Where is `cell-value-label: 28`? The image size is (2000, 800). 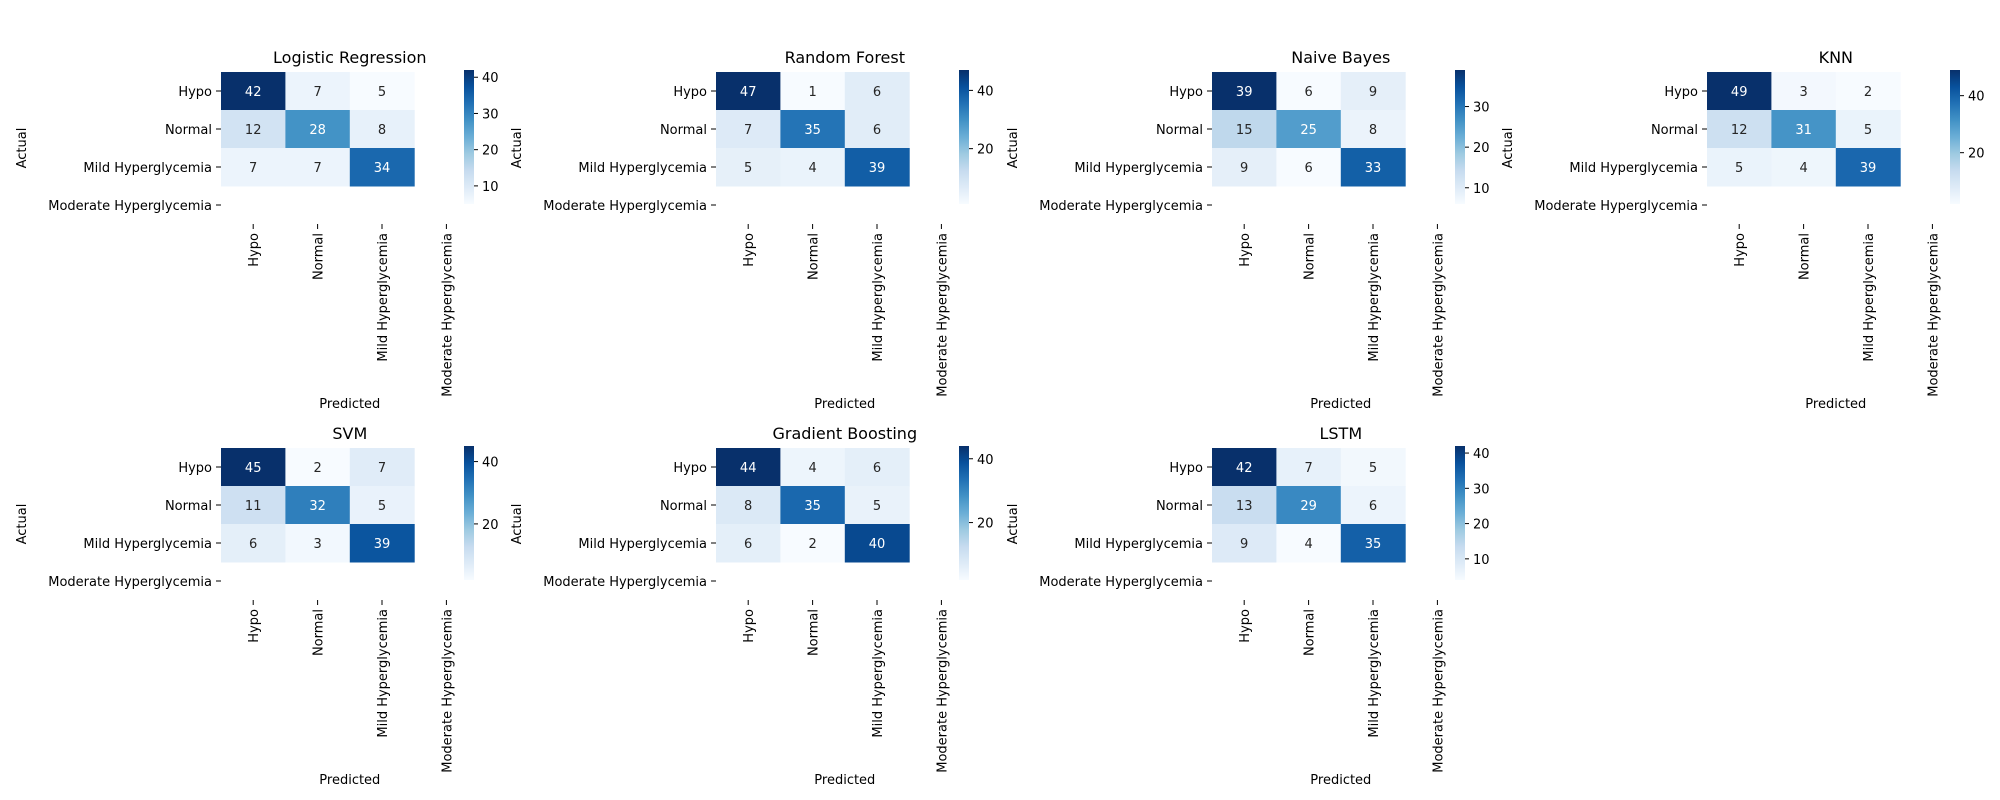
cell-value-label: 28 is located at coordinates (317, 130).